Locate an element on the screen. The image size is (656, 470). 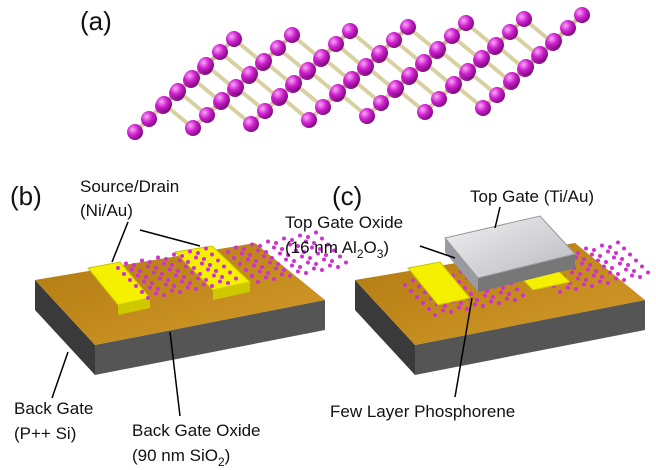
panel-label: (a) is located at coordinates (96, 21).